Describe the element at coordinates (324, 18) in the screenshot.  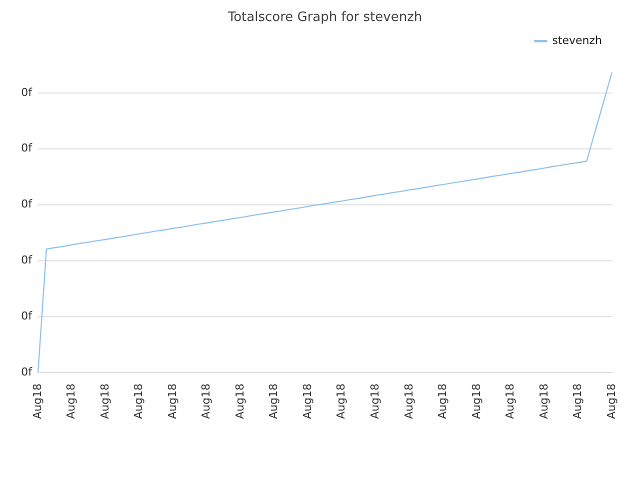
I see `chart-title: Totalscore Graph for stevenzh` at that location.